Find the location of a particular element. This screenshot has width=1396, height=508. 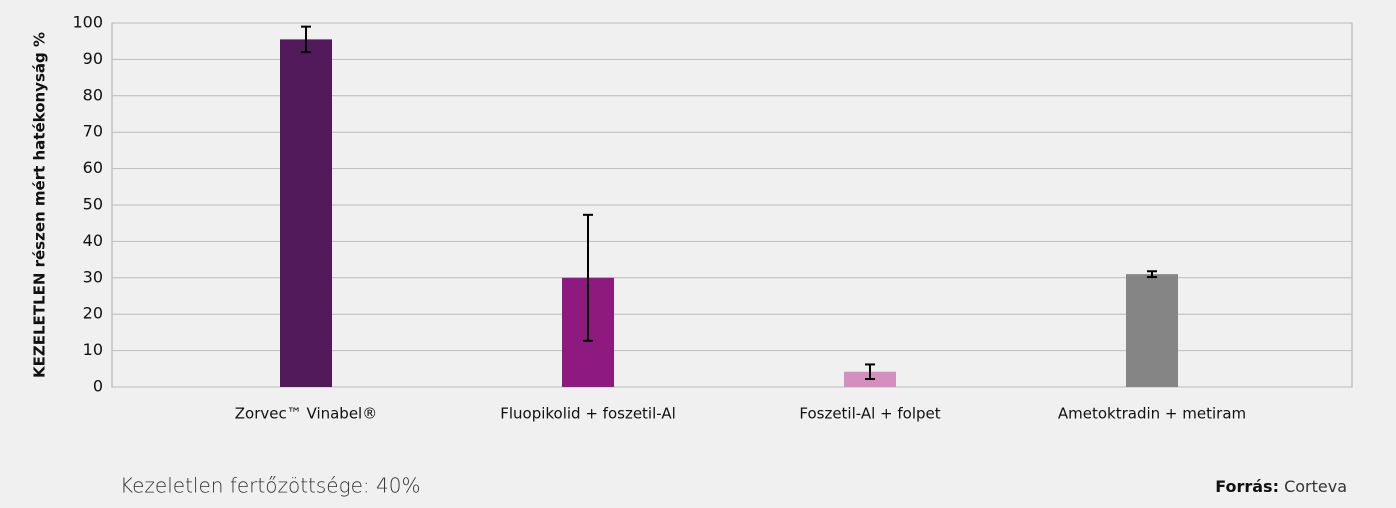

y-axis-label: KEZELETLEN részen mért hatékonyság % is located at coordinates (40, 205).